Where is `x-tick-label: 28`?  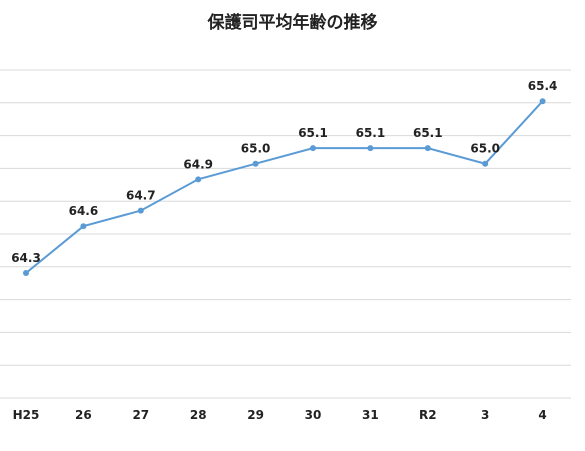 x-tick-label: 28 is located at coordinates (198, 415).